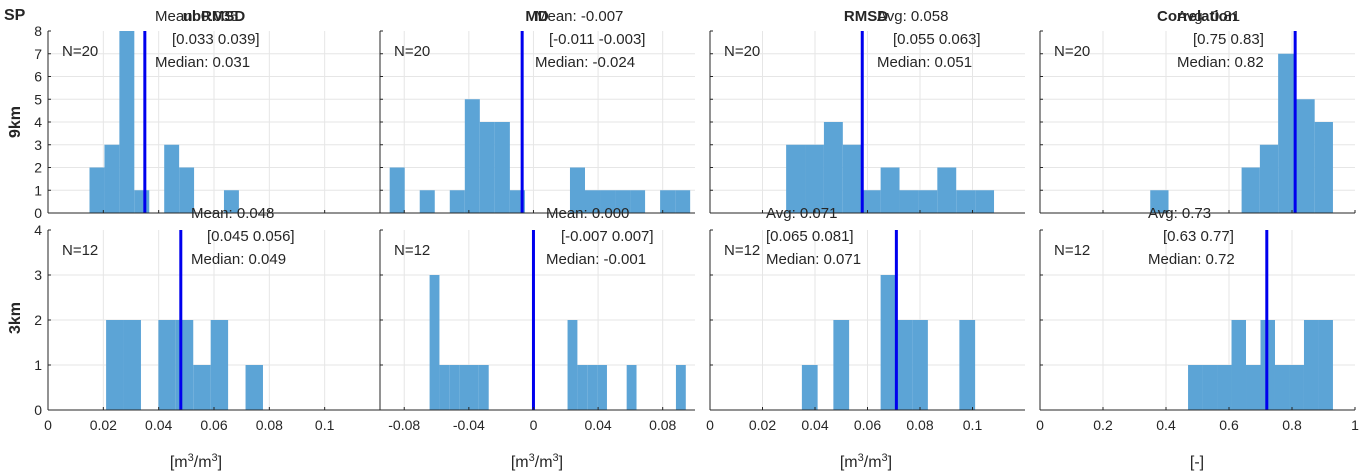 The image size is (1370, 475). I want to click on row-label-9km: 9km, so click(15, 122).